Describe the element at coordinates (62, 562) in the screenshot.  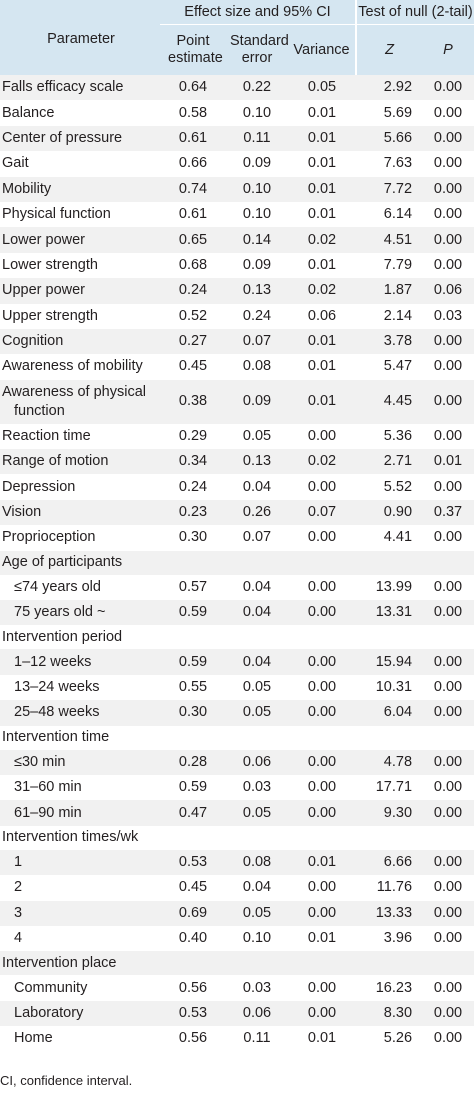
I see `parameter-label-text: Age of participants` at that location.